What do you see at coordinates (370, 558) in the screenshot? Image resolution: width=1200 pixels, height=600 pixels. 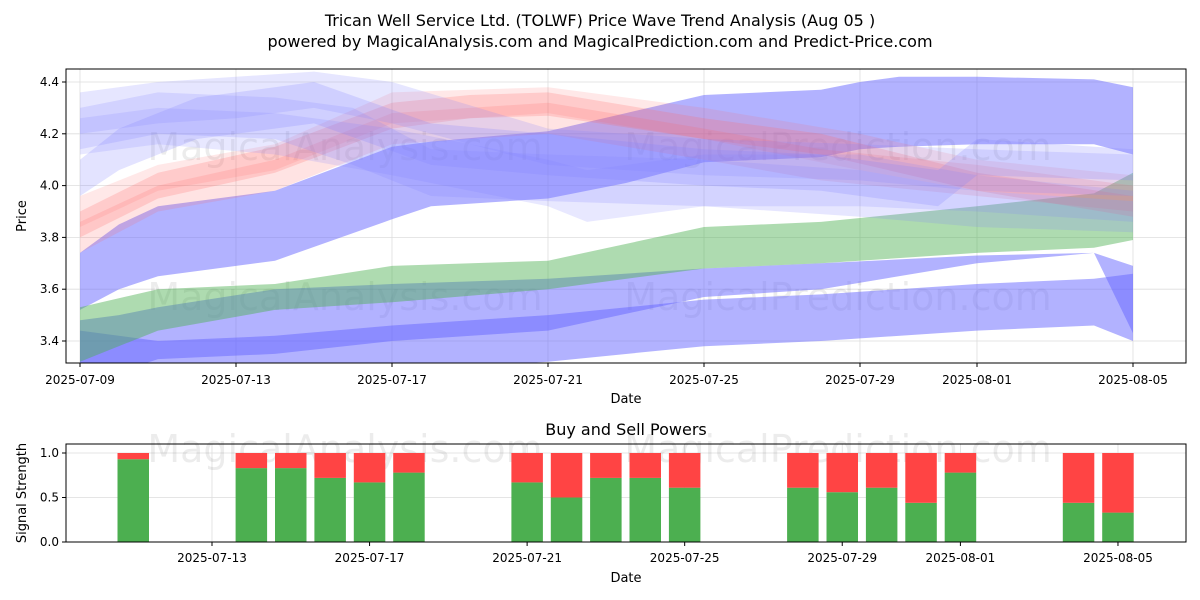 I see `signal-x-tick-label: 2025-07-17` at bounding box center [370, 558].